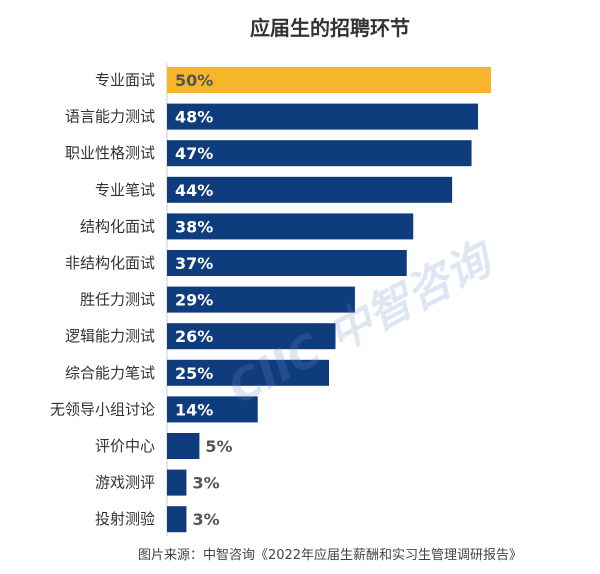  Describe the element at coordinates (110, 373) in the screenshot. I see `category-label: 综合能力笔试` at that location.